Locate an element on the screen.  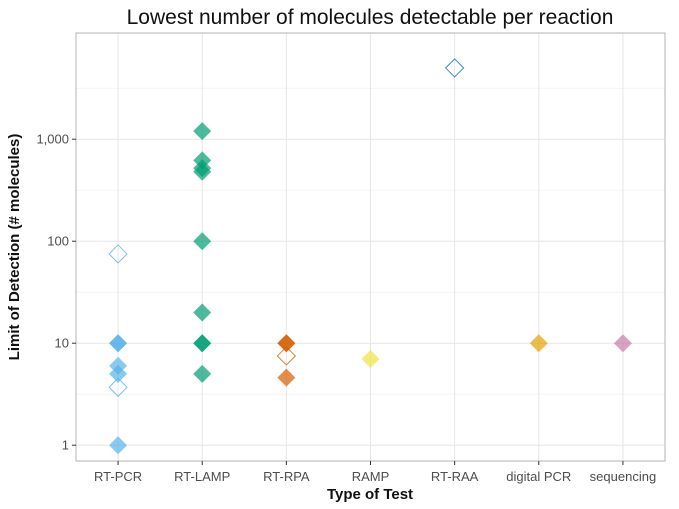
y-tick-label: 100 is located at coordinates (58, 241).